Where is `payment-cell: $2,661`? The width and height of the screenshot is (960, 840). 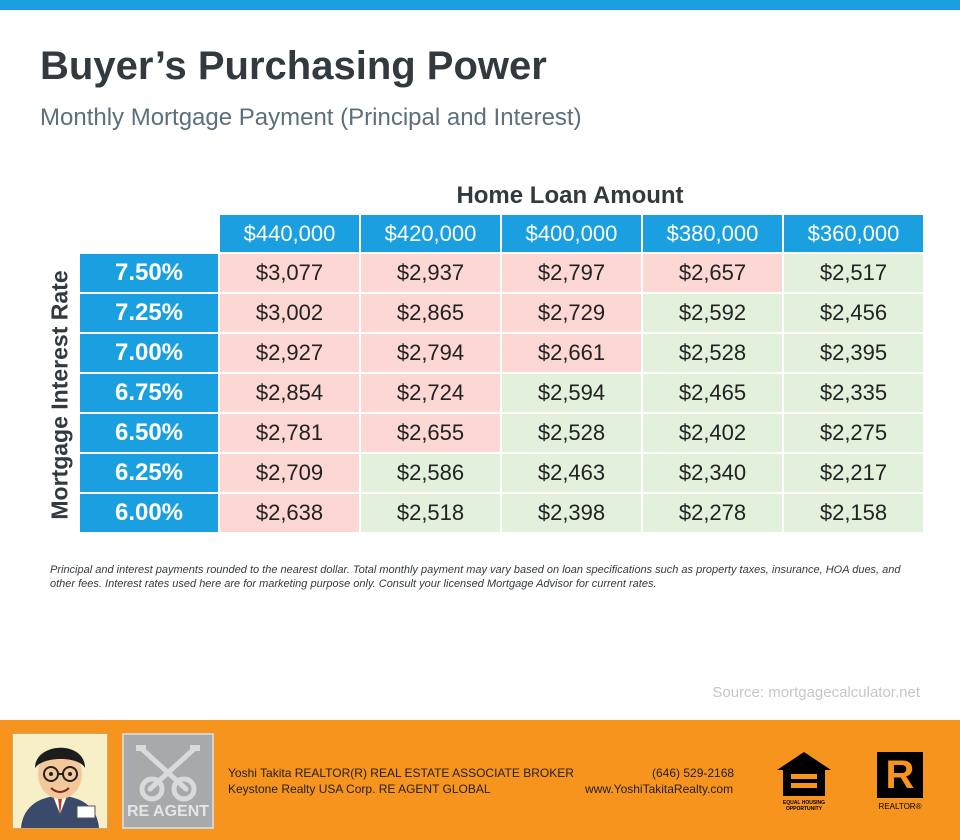 payment-cell: $2,661 is located at coordinates (571, 353).